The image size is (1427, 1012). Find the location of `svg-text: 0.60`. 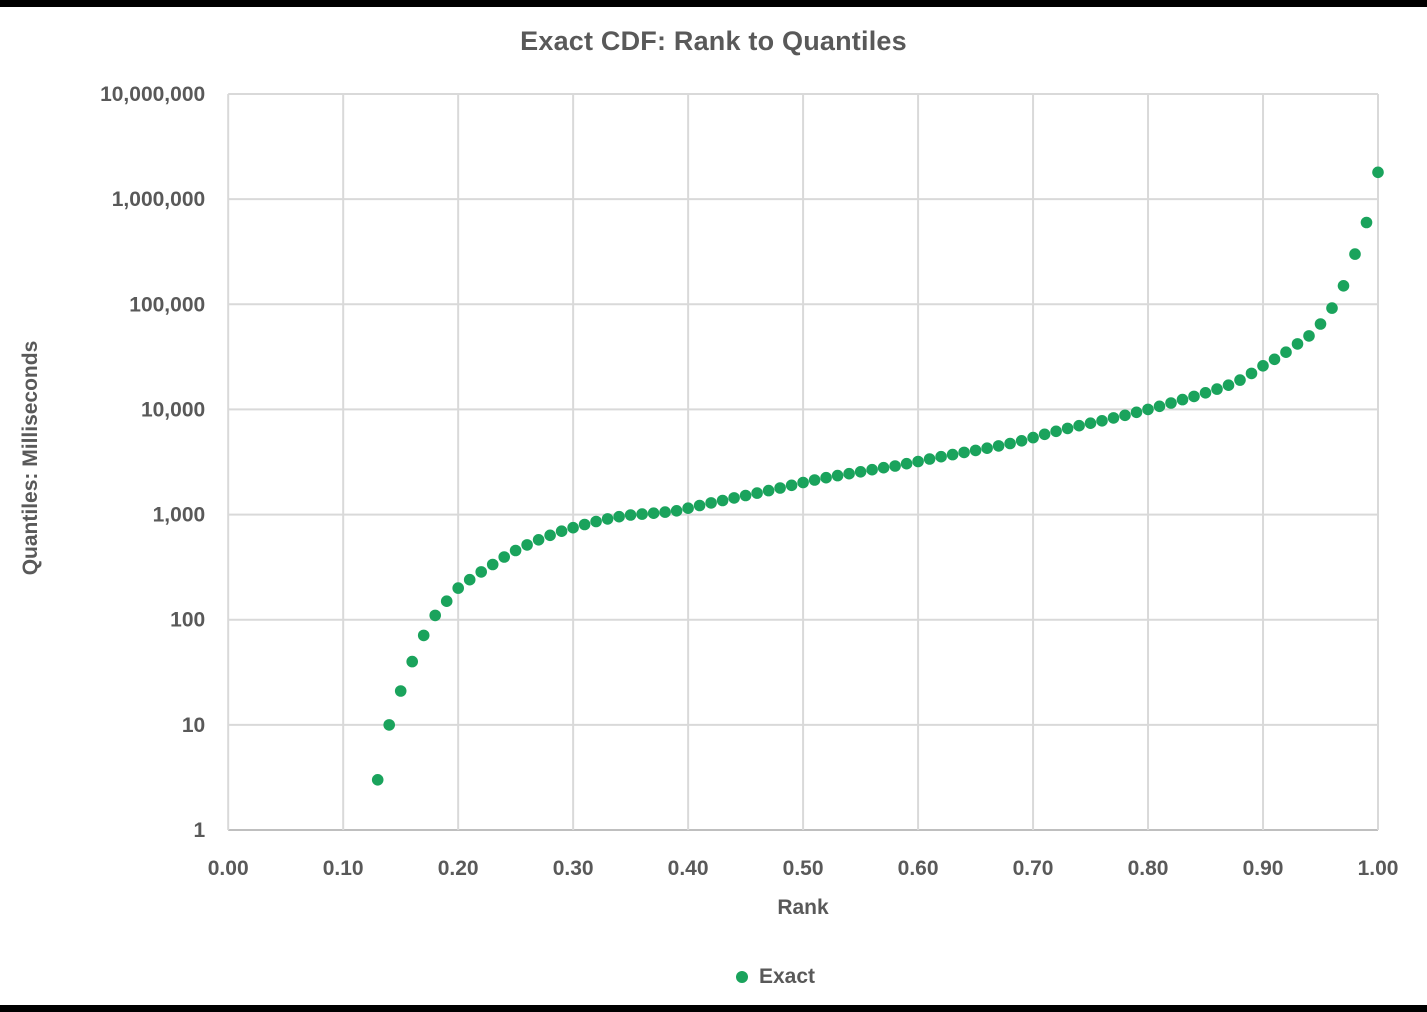

svg-text: 0.60 is located at coordinates (918, 868).